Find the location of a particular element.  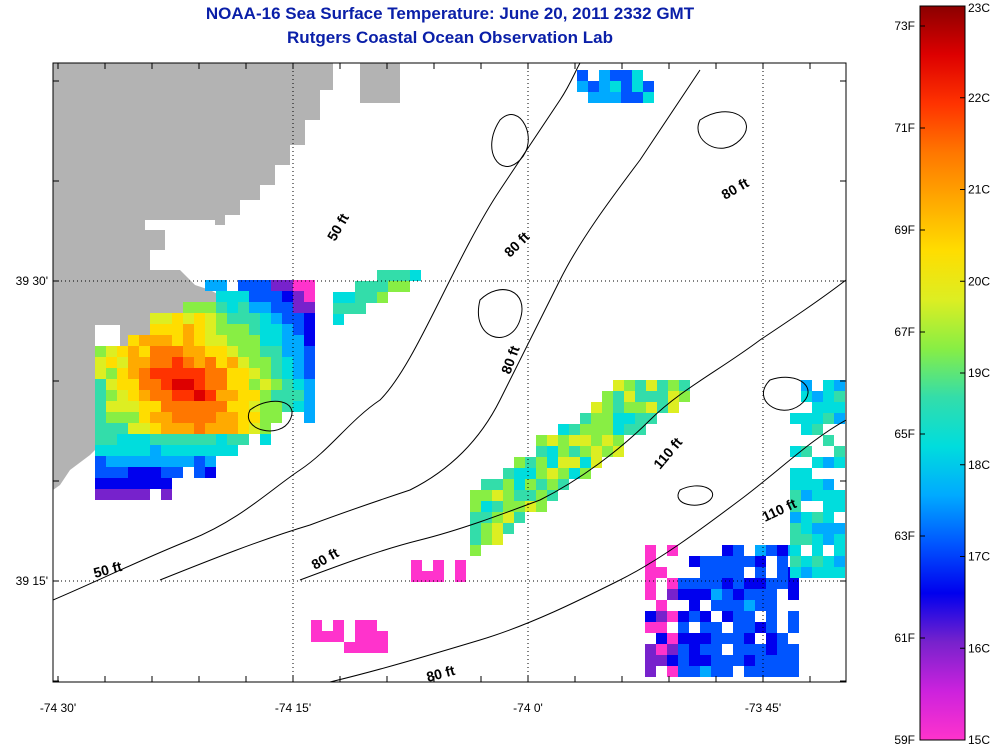

contour-island is located at coordinates (786, 393).